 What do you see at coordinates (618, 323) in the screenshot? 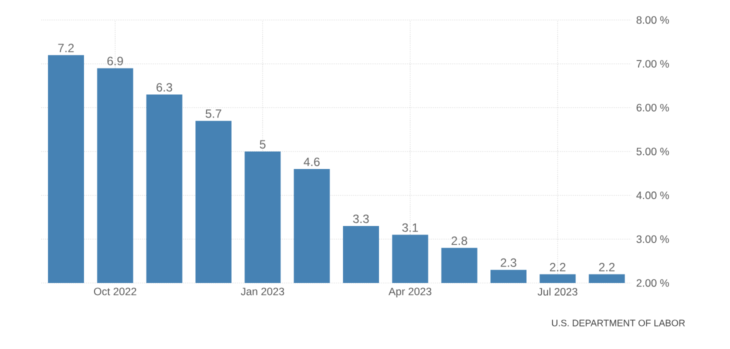
I see `text: U.S. DEPARTMENT OF LABOR` at bounding box center [618, 323].